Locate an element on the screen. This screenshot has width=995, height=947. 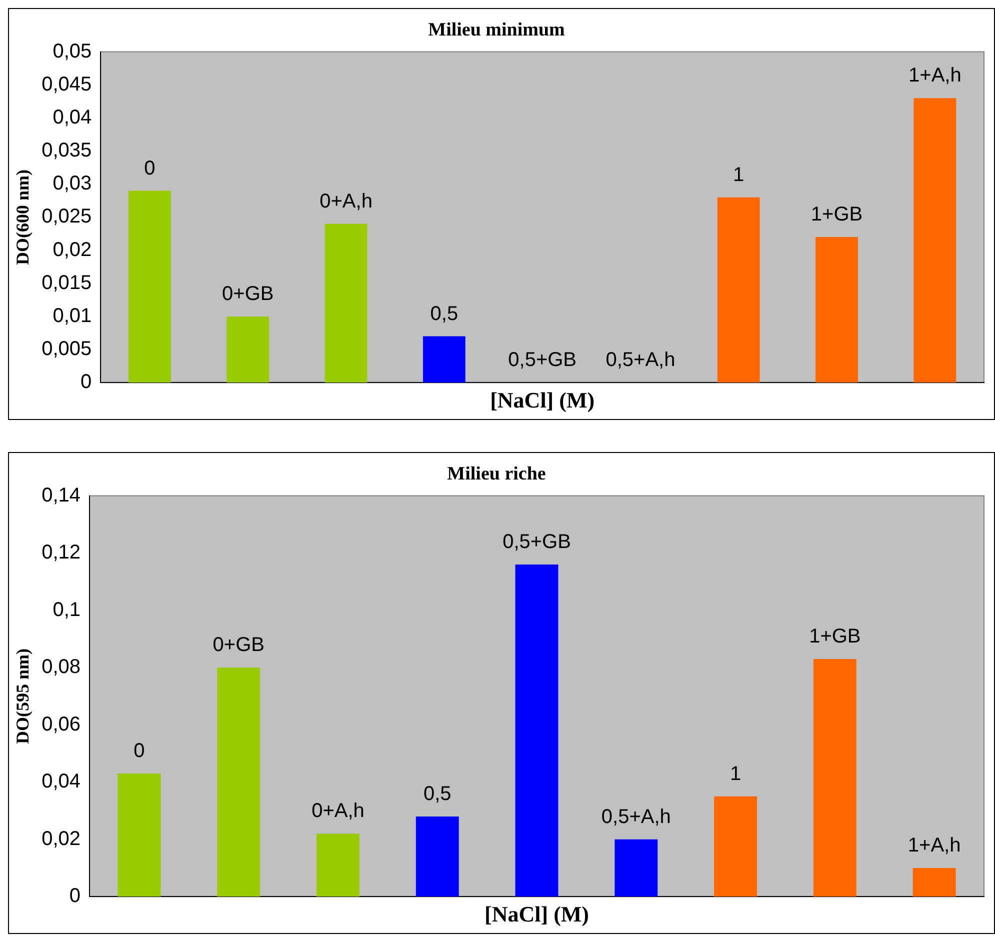
y-tick-label: 0,1 is located at coordinates (66, 609).